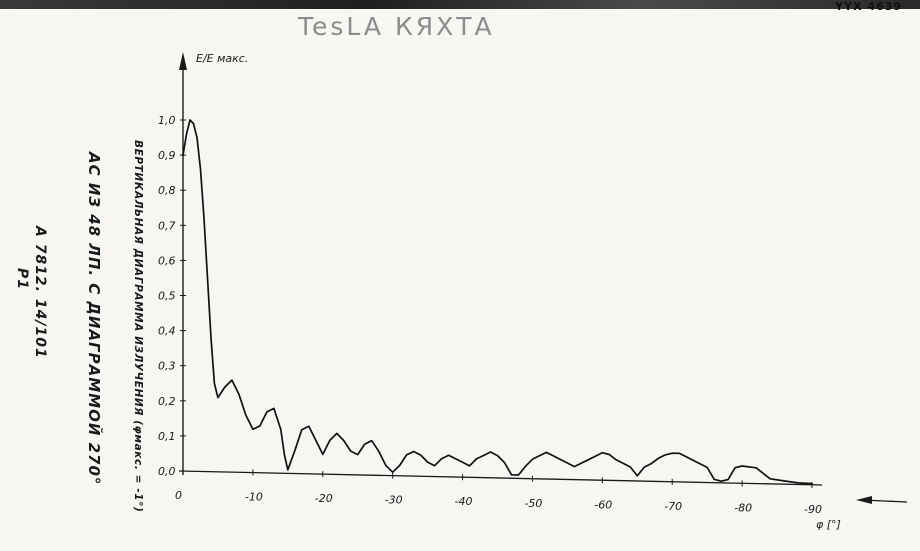 The height and width of the screenshot is (551, 920). What do you see at coordinates (167, 331) in the screenshot?
I see `y-tick-label: 0,4` at bounding box center [167, 331].